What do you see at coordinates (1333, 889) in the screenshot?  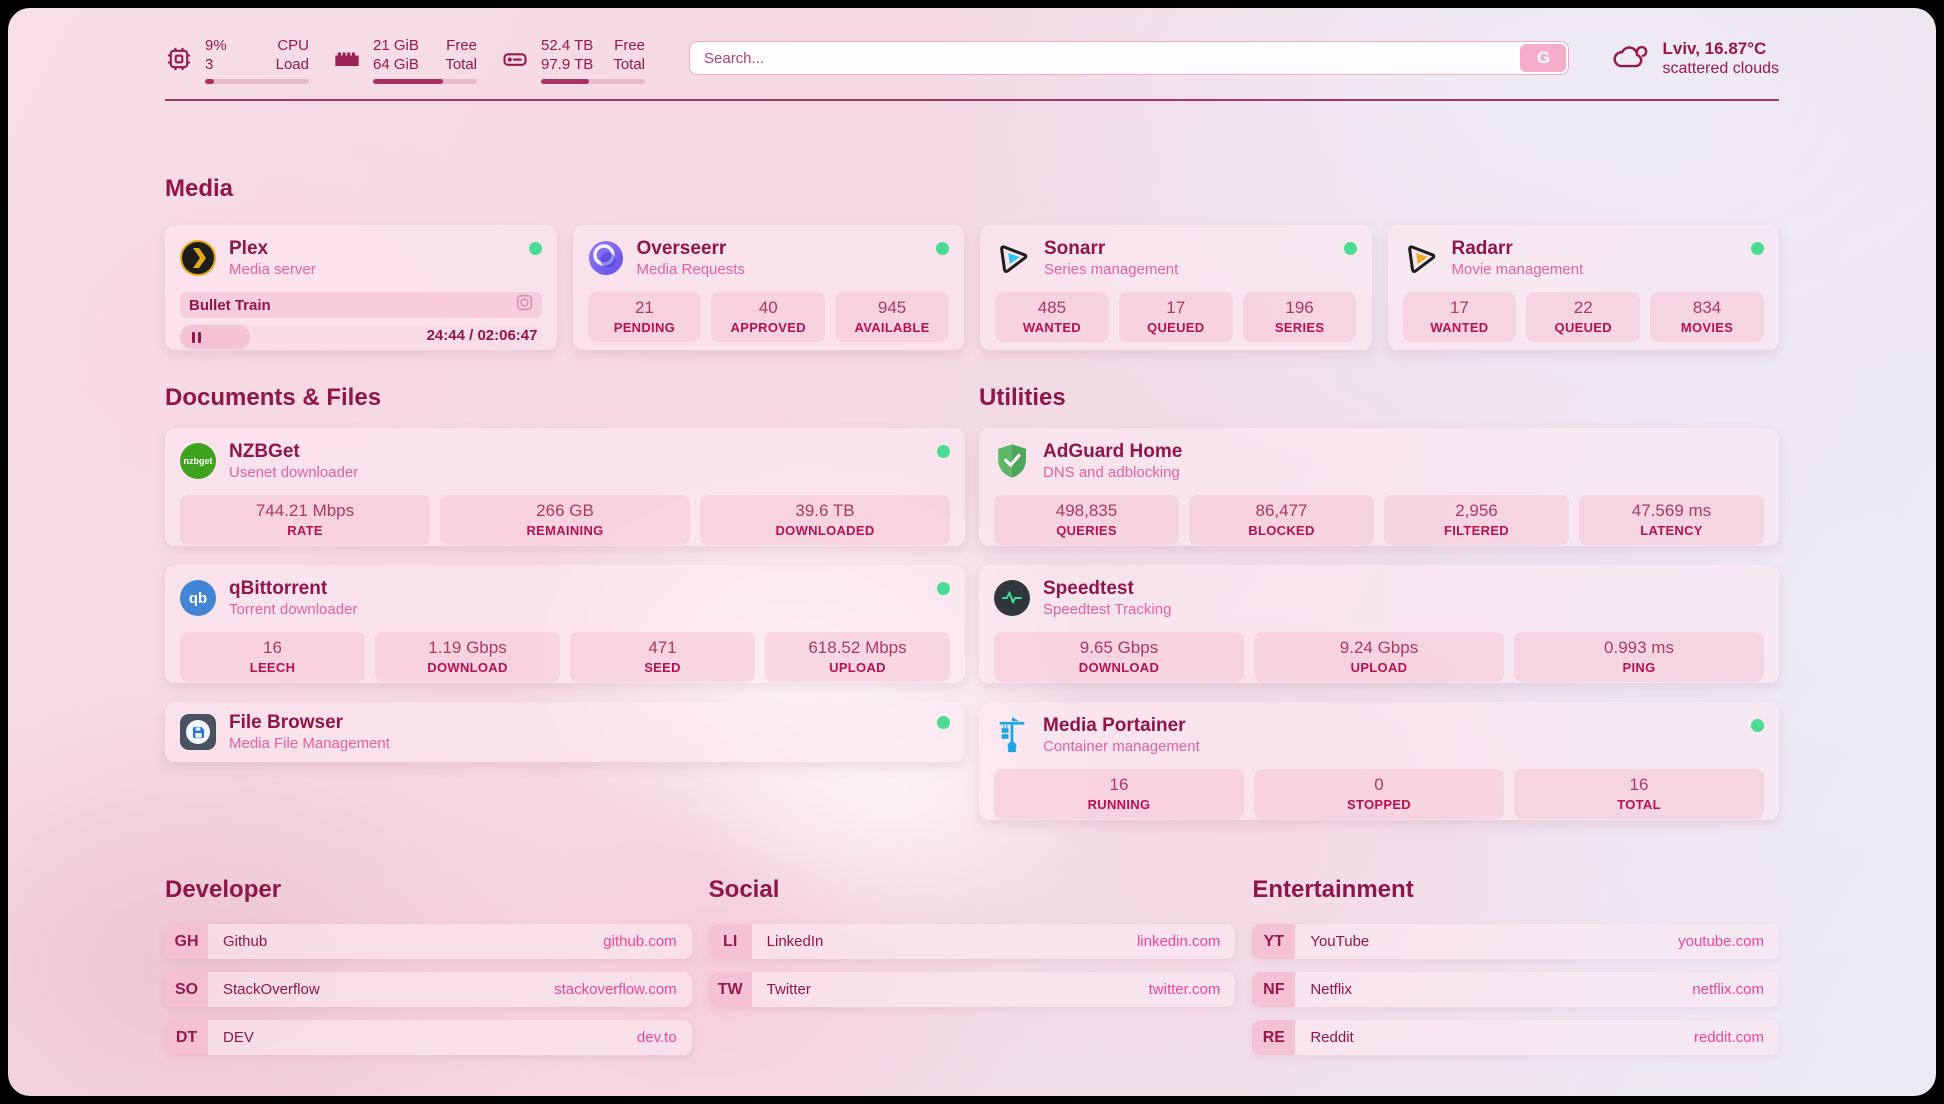 I see `entertainment-section-title: Entertainment` at bounding box center [1333, 889].